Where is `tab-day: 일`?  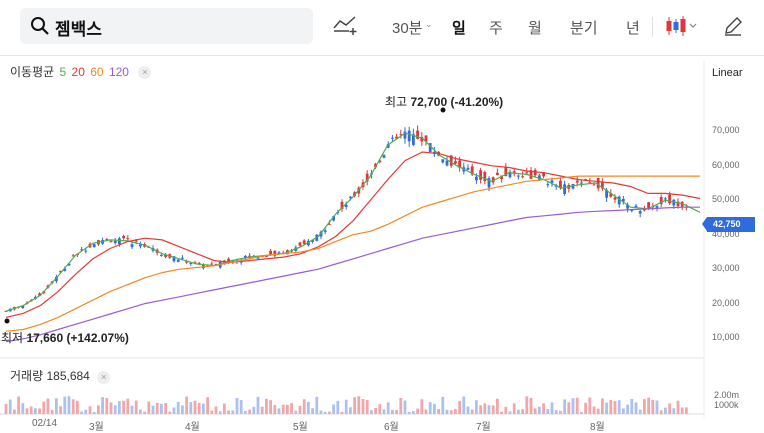
tab-day: 일 is located at coordinates (459, 28).